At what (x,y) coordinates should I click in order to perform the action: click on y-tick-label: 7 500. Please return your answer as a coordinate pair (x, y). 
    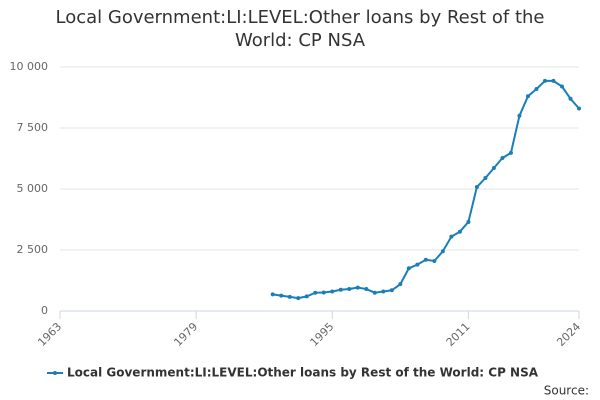
    Looking at the image, I should click on (33, 127).